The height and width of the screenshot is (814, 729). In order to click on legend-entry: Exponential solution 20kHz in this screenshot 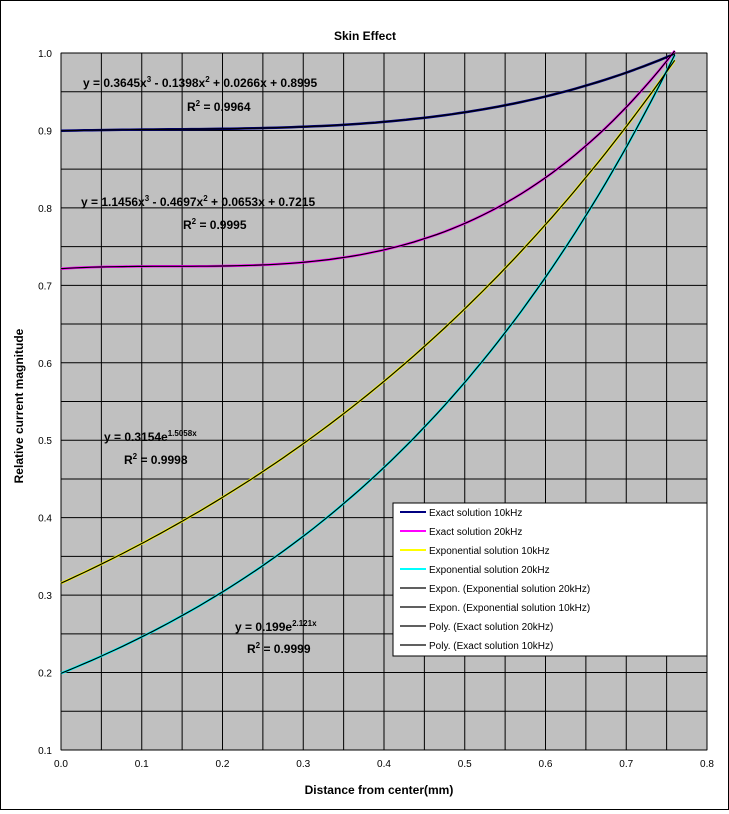, I will do `click(489, 570)`.